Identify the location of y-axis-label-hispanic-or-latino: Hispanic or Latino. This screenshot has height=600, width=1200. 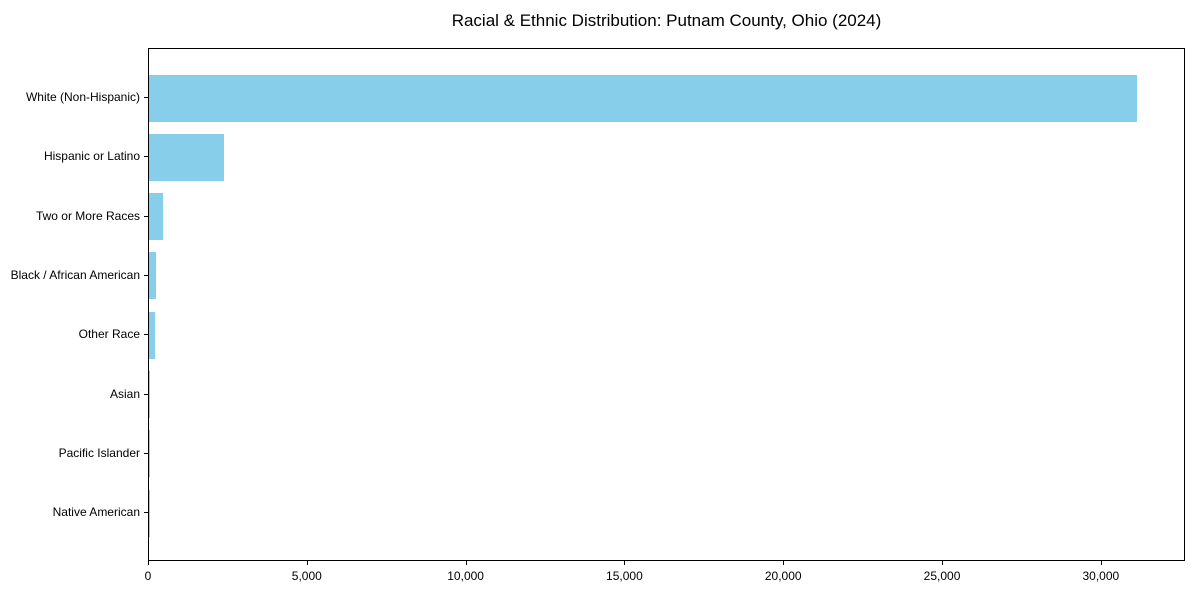
(91, 156).